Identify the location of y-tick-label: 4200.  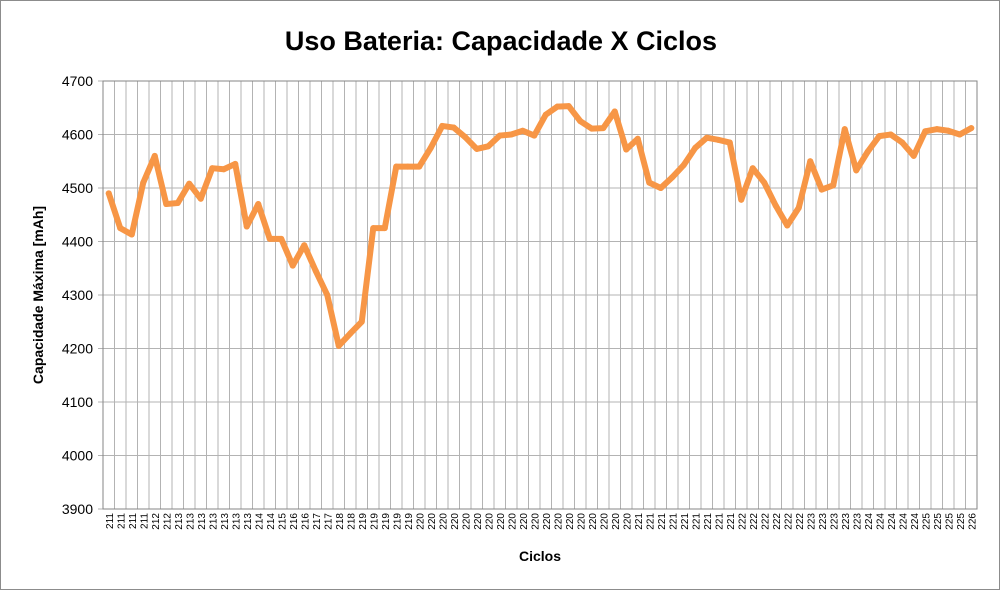
(77, 349).